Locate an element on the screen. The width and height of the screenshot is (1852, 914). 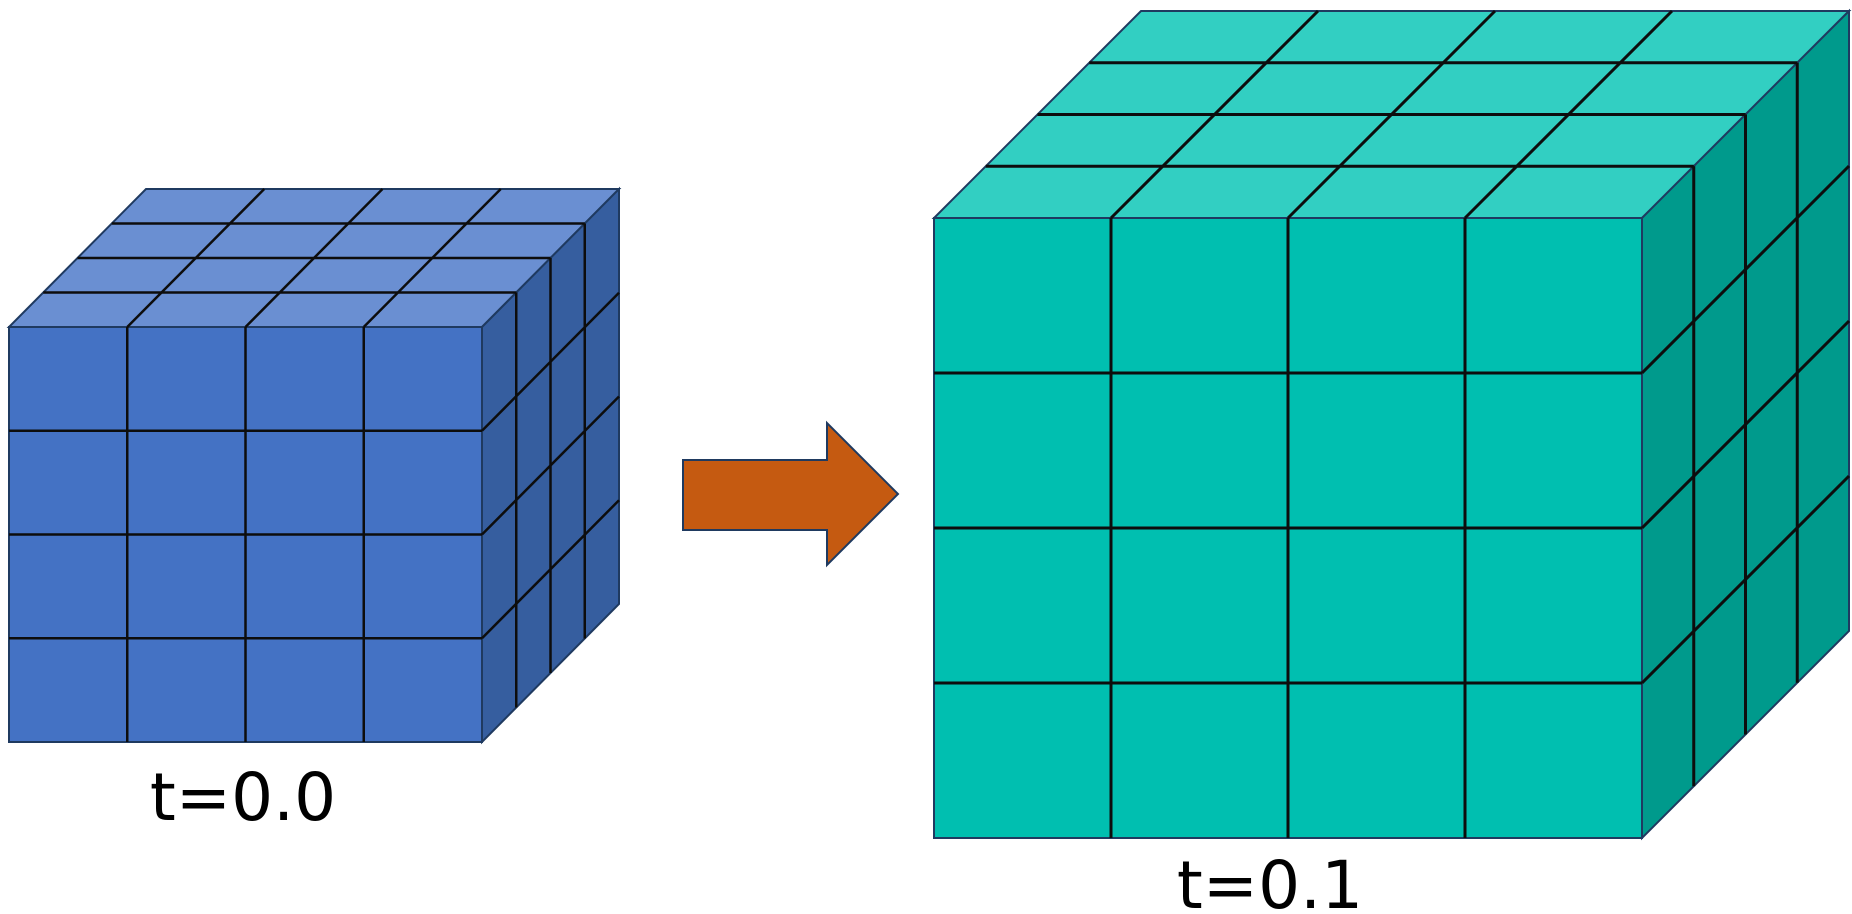
arrow-right-icon is located at coordinates (791, 494).